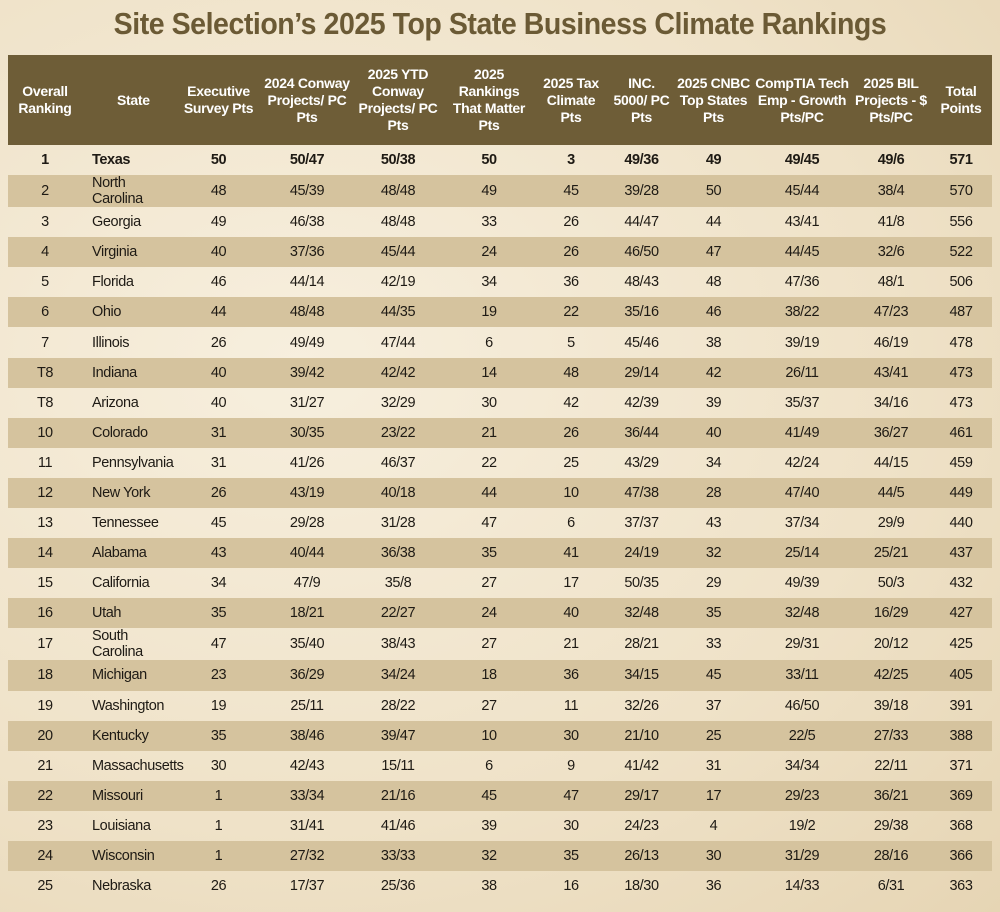 The width and height of the screenshot is (1000, 912). Describe the element at coordinates (128, 613) in the screenshot. I see `state-cell: Utah` at that location.